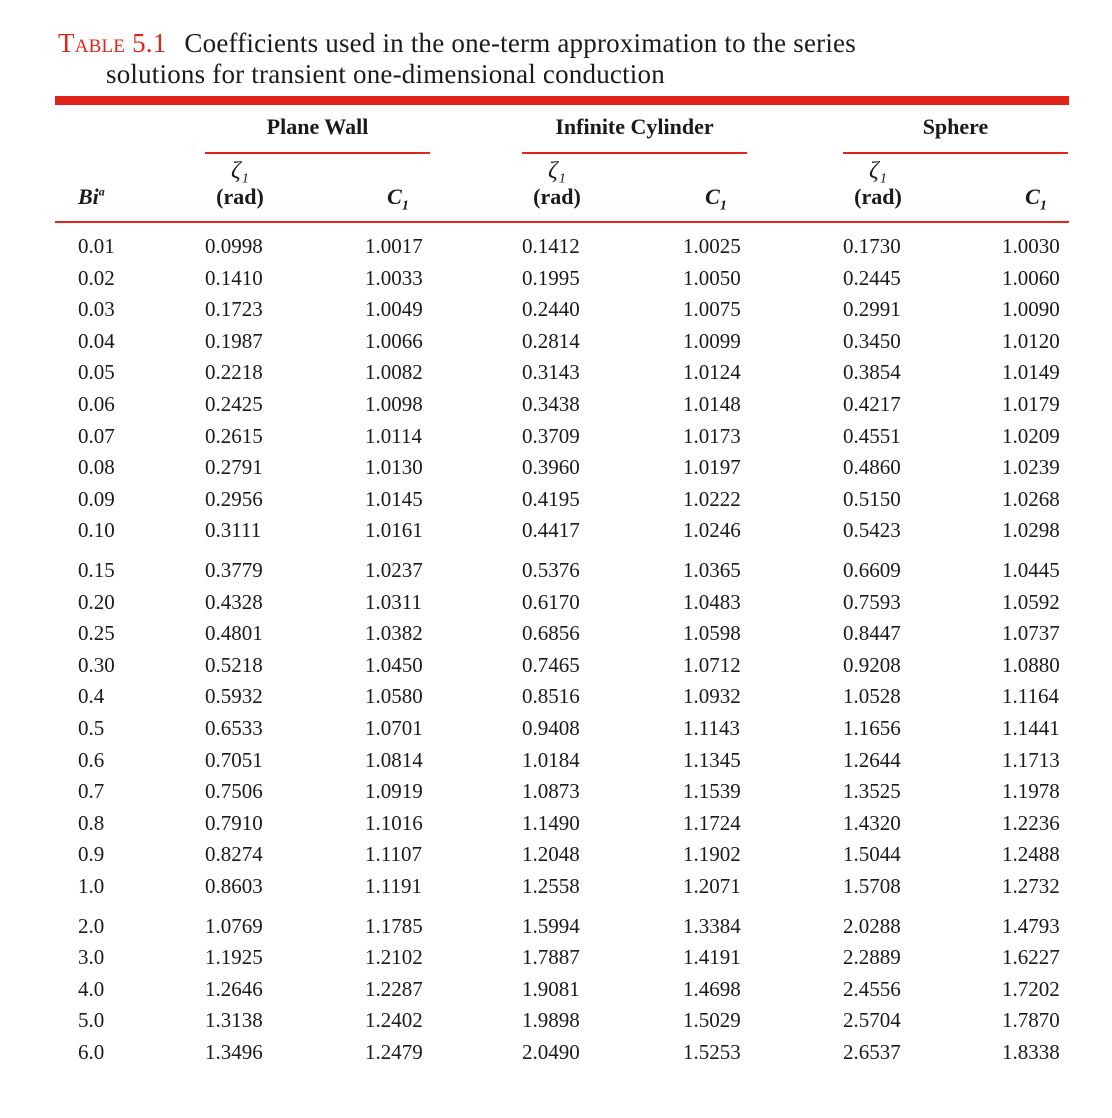 Image resolution: width=1112 pixels, height=1118 pixels. I want to click on plane-wall-zeta-cell: 0.8274, so click(234, 854).